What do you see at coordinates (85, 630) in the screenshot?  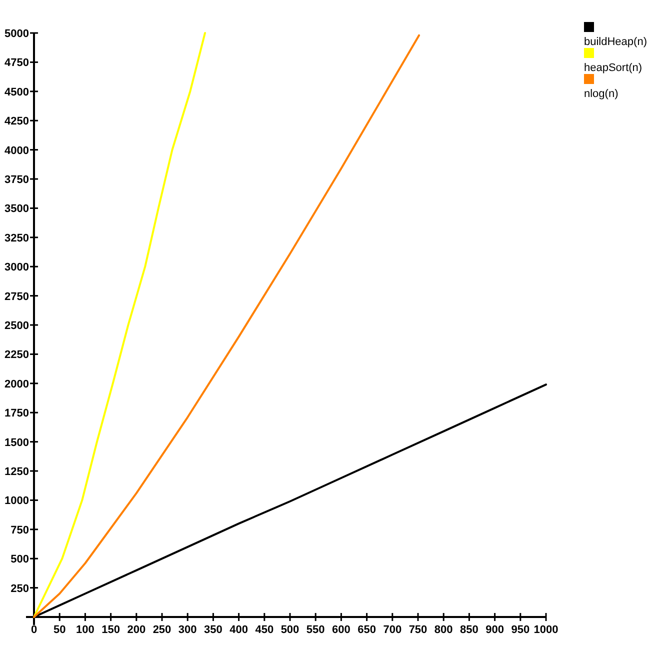 I see `x-tick-label: 100` at bounding box center [85, 630].